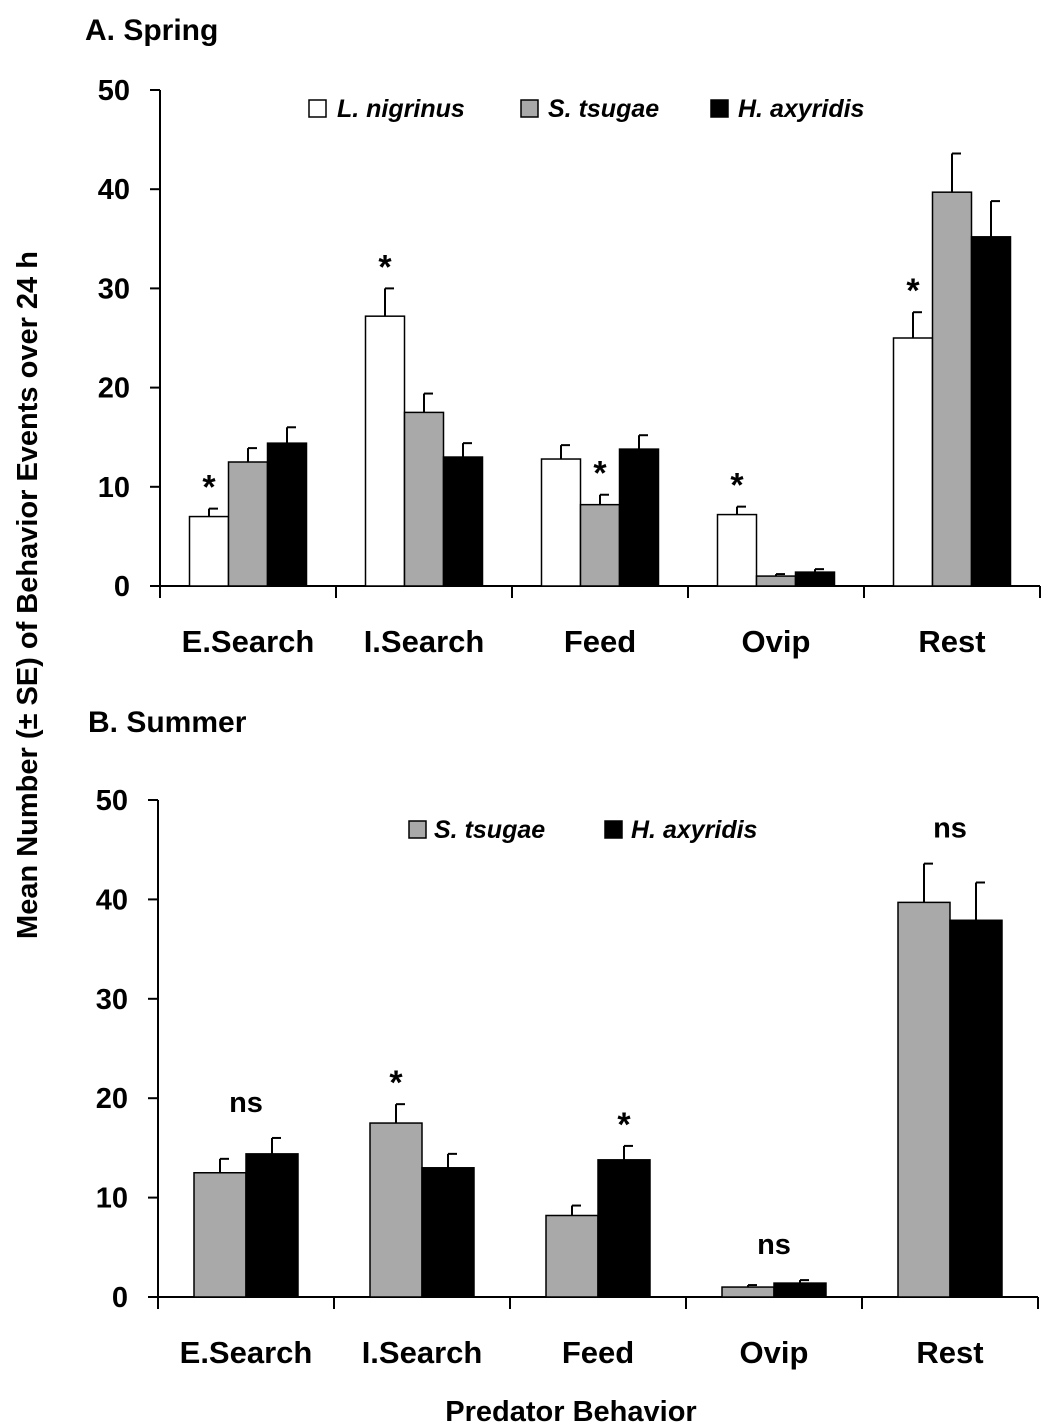 This screenshot has width=1045, height=1425. Describe the element at coordinates (422, 1352) in the screenshot. I see `panel-b-category-label: I.Search` at that location.